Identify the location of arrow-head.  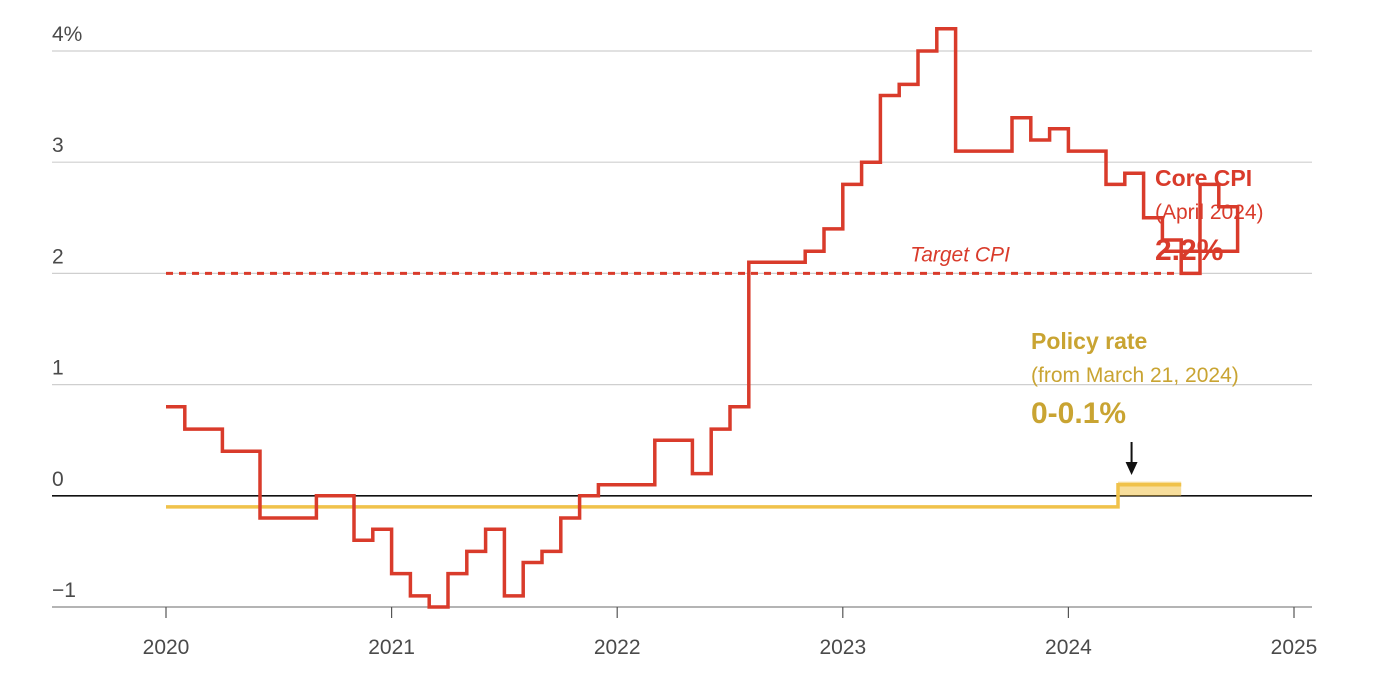
(1131, 468).